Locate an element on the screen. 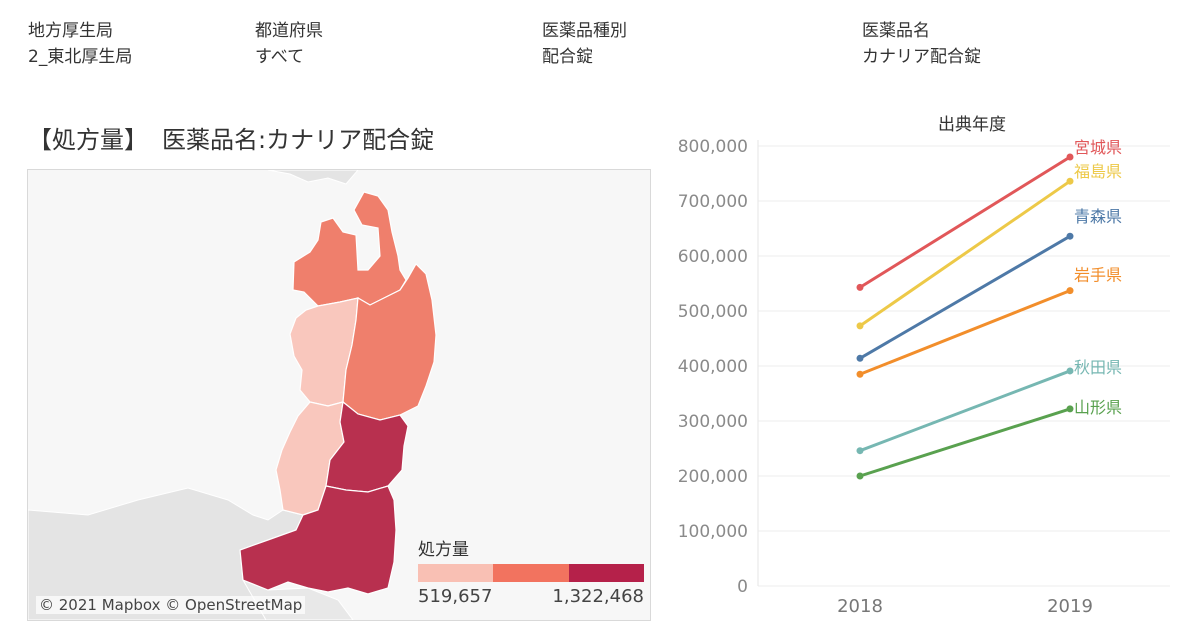  filter-value: すべて is located at coordinates (280, 57).